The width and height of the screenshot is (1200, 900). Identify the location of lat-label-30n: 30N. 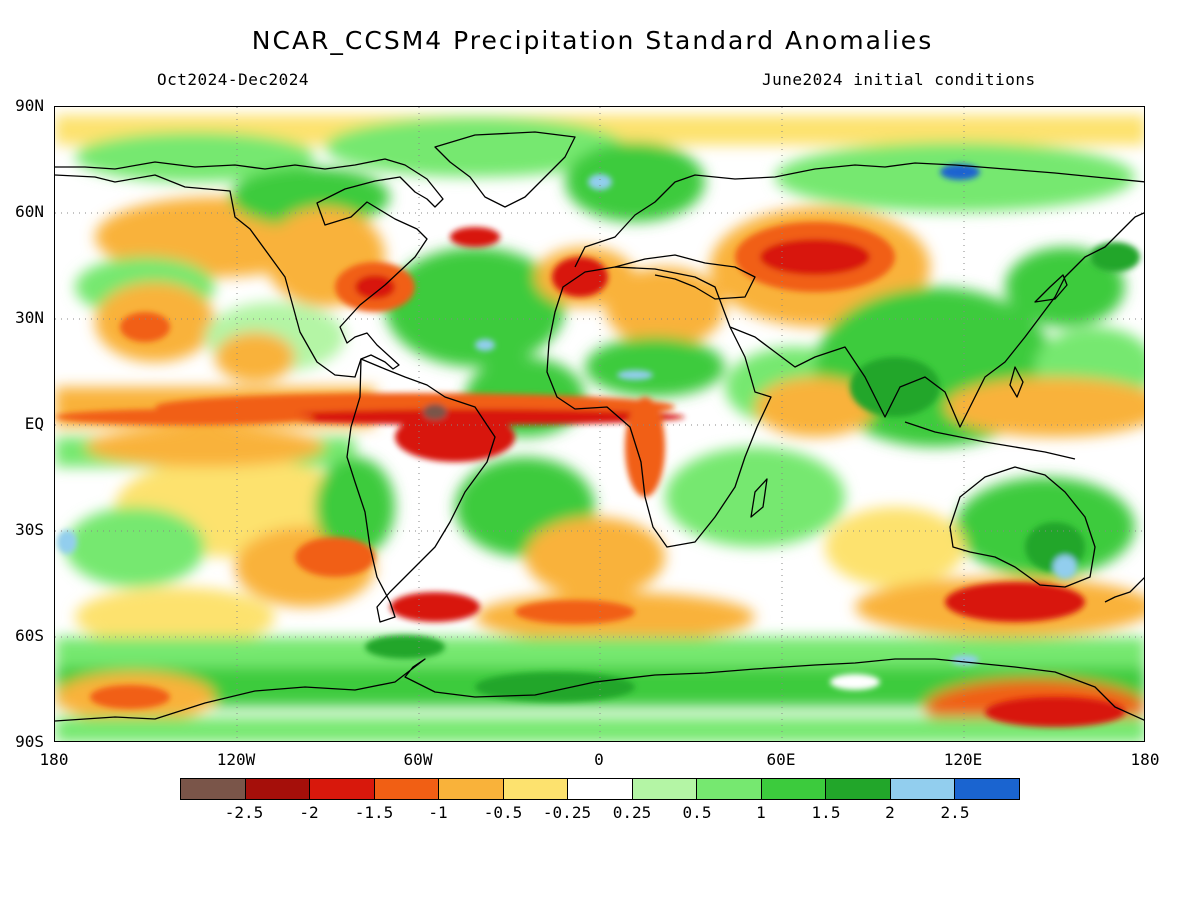
(29, 317).